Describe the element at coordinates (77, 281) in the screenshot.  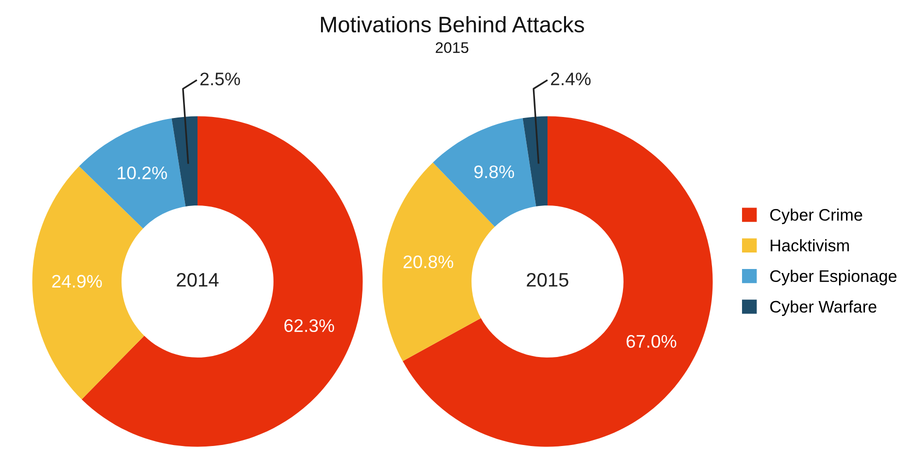
I see `data-label: 24.9%` at that location.